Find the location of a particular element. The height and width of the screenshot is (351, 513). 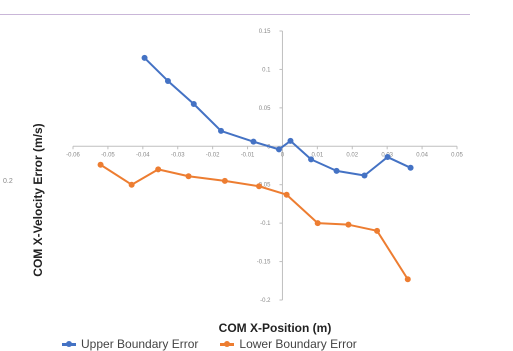

y-tick-label: -0.1 is located at coordinates (265, 224).